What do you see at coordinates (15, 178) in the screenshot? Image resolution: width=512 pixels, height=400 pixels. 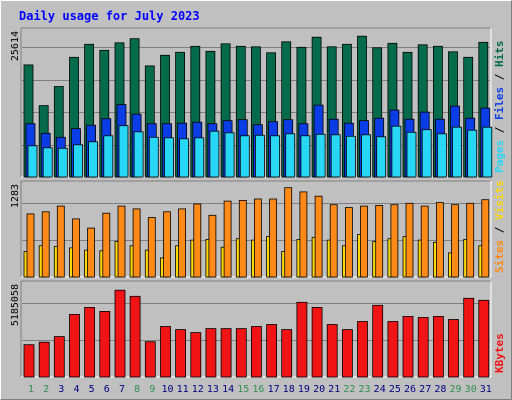 I see `y-axis-max-labels: 25614 1283 5185058` at bounding box center [15, 178].